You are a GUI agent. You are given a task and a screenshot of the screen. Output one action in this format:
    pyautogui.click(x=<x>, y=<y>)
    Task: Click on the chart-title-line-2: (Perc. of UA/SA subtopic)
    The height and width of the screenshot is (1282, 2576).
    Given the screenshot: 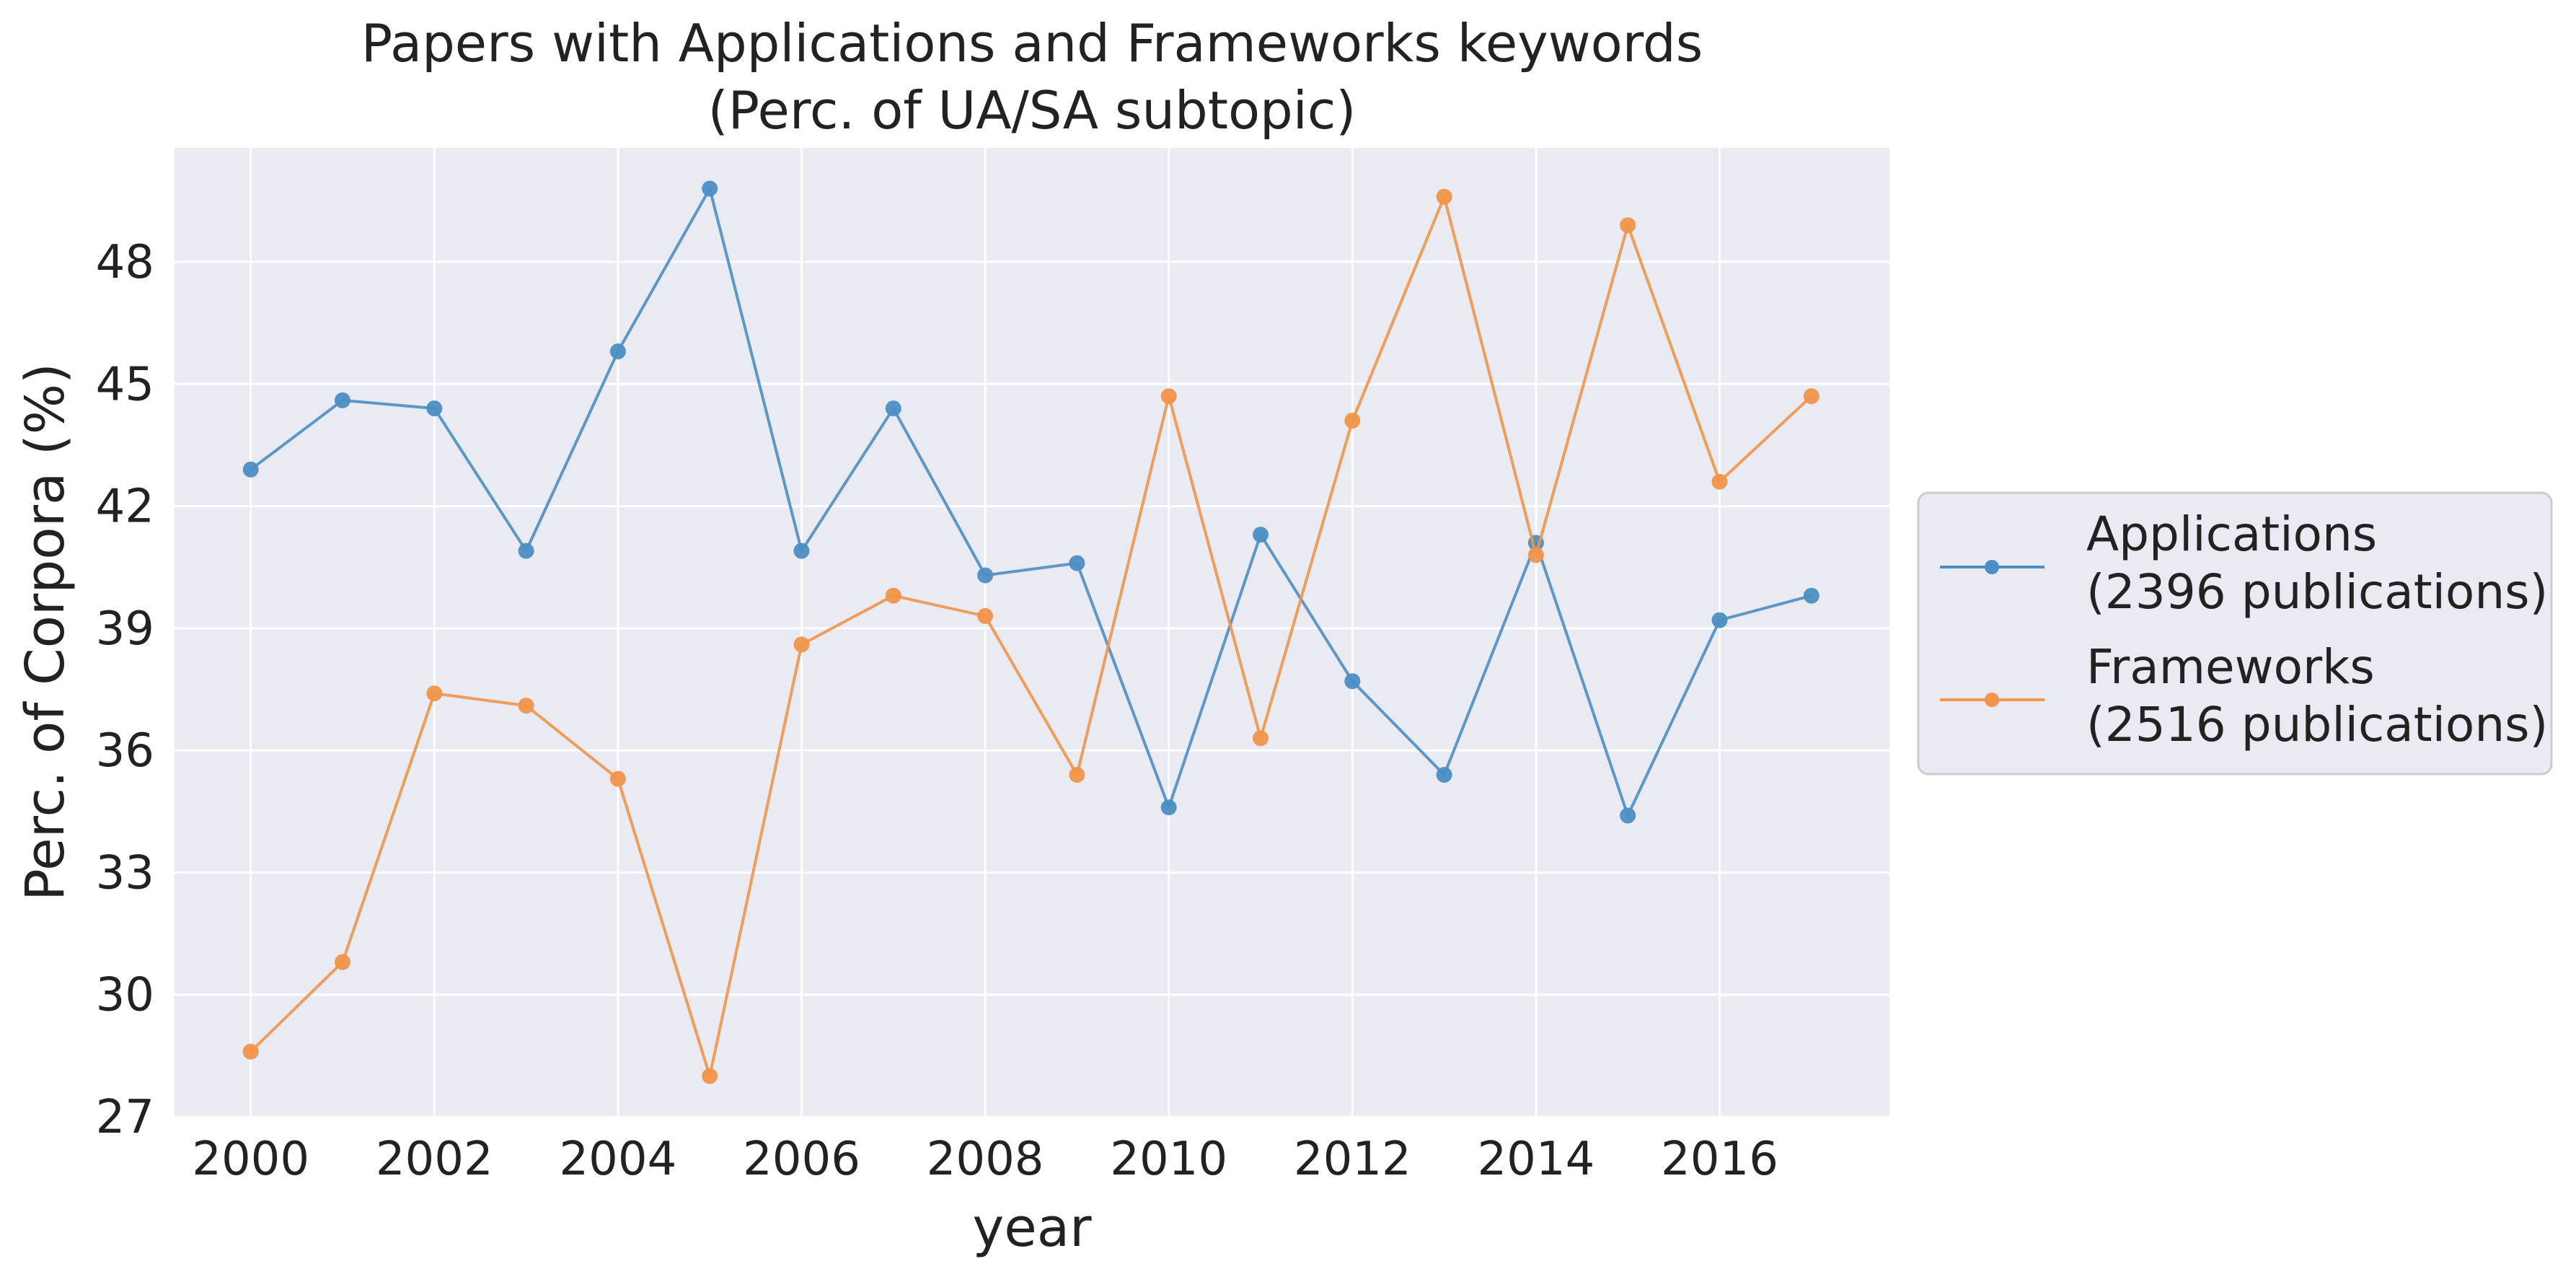 What is the action you would take?
    pyautogui.click(x=1032, y=110)
    